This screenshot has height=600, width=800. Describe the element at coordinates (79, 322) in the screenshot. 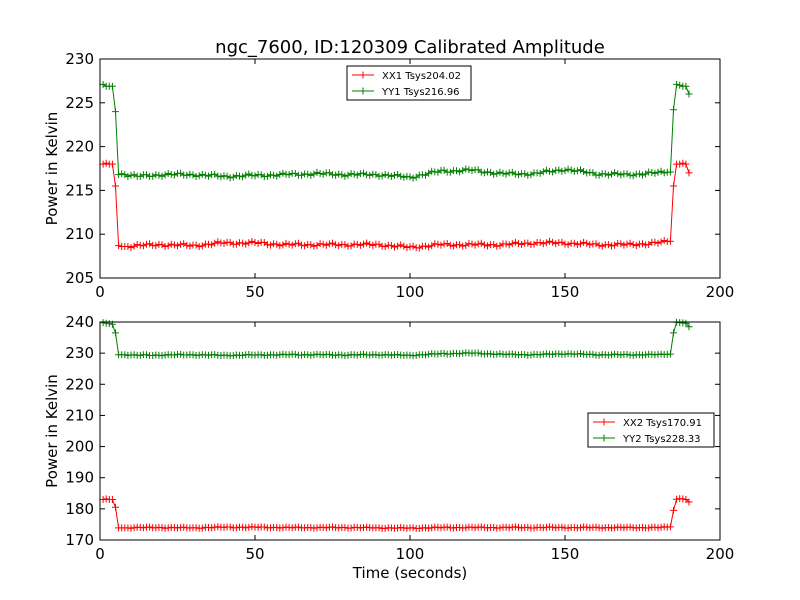

I see `y-tick-label: 240` at that location.